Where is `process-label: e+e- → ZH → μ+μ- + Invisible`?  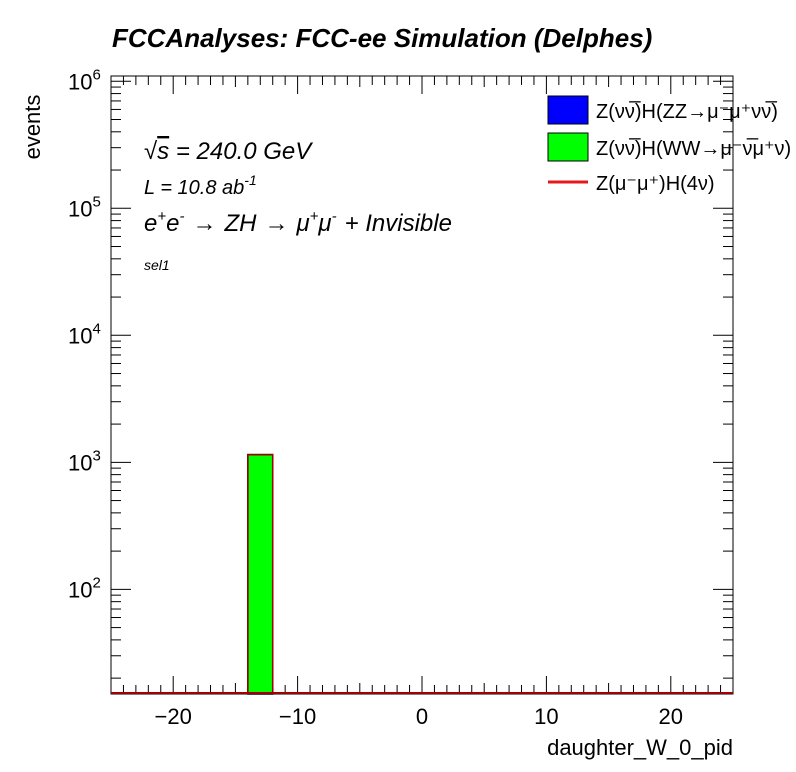
process-label: e+e- → ZH → μ+μ- + Invisible is located at coordinates (298, 222).